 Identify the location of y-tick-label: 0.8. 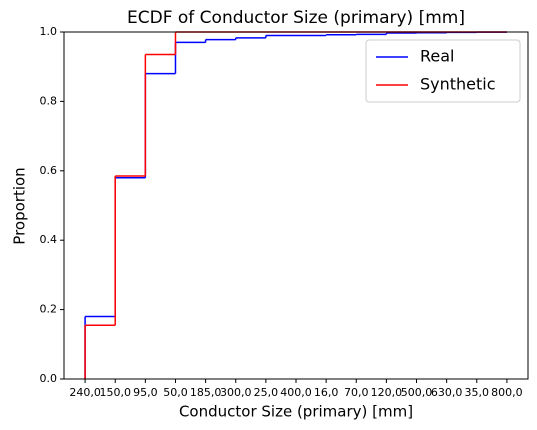
(49, 100).